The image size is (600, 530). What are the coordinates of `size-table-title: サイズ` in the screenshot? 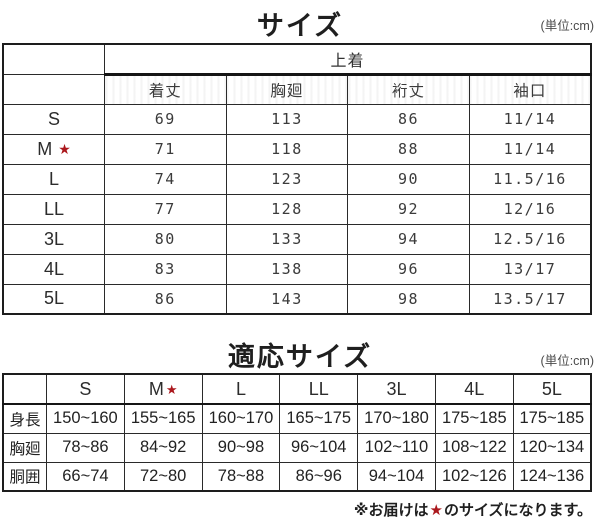 It's located at (300, 26).